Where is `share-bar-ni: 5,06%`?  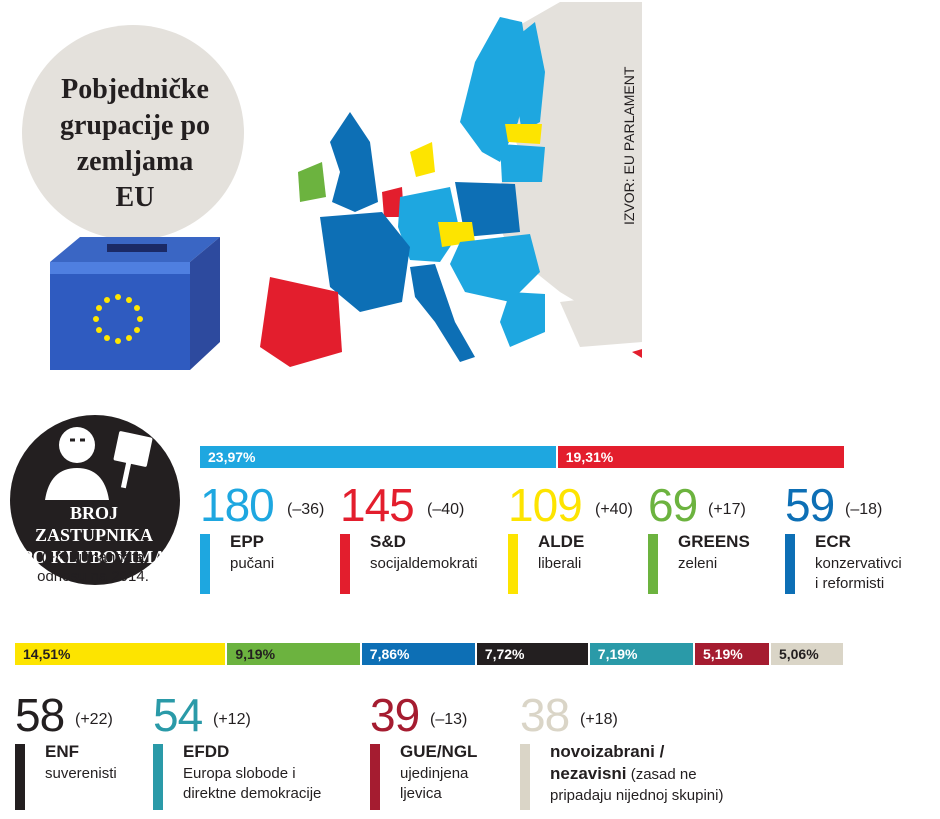
share-bar-ni: 5,06% is located at coordinates (806, 654).